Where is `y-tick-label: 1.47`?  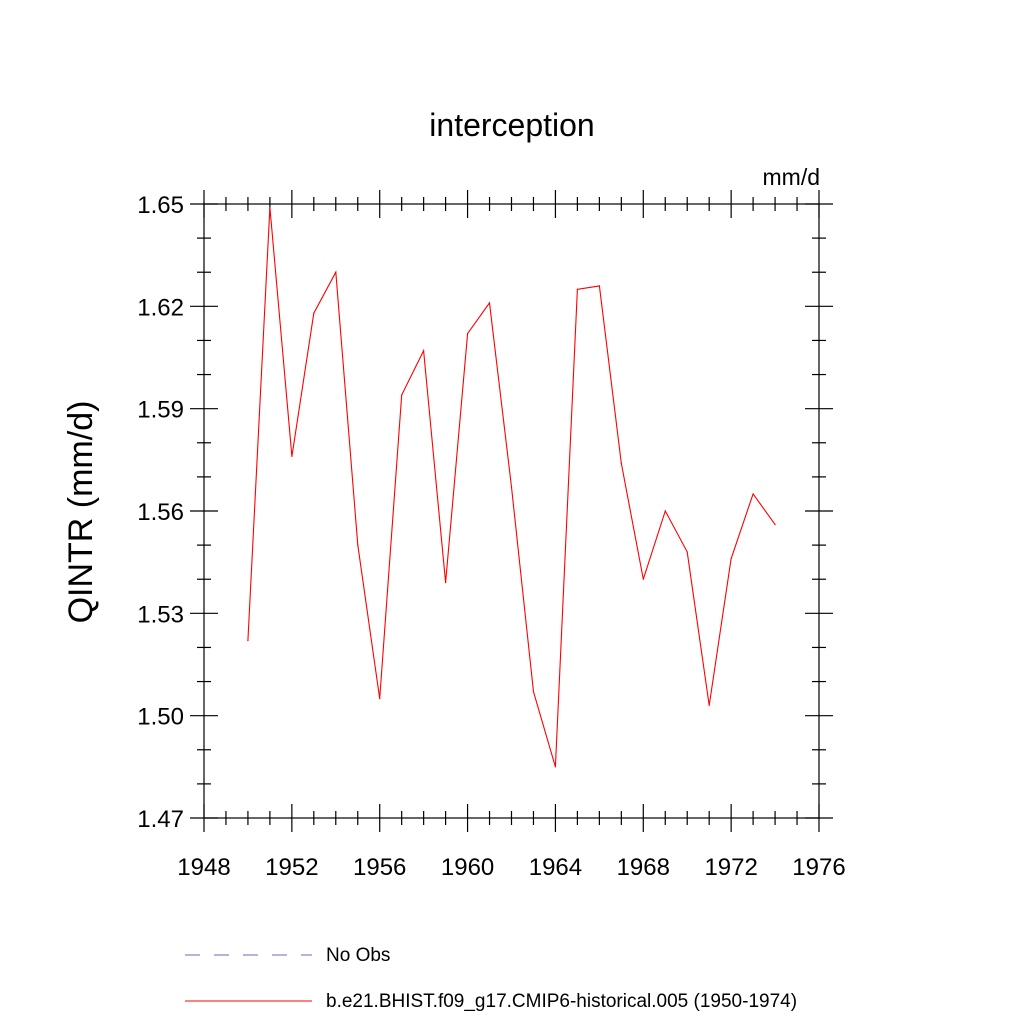
y-tick-label: 1.47 is located at coordinates (160, 819).